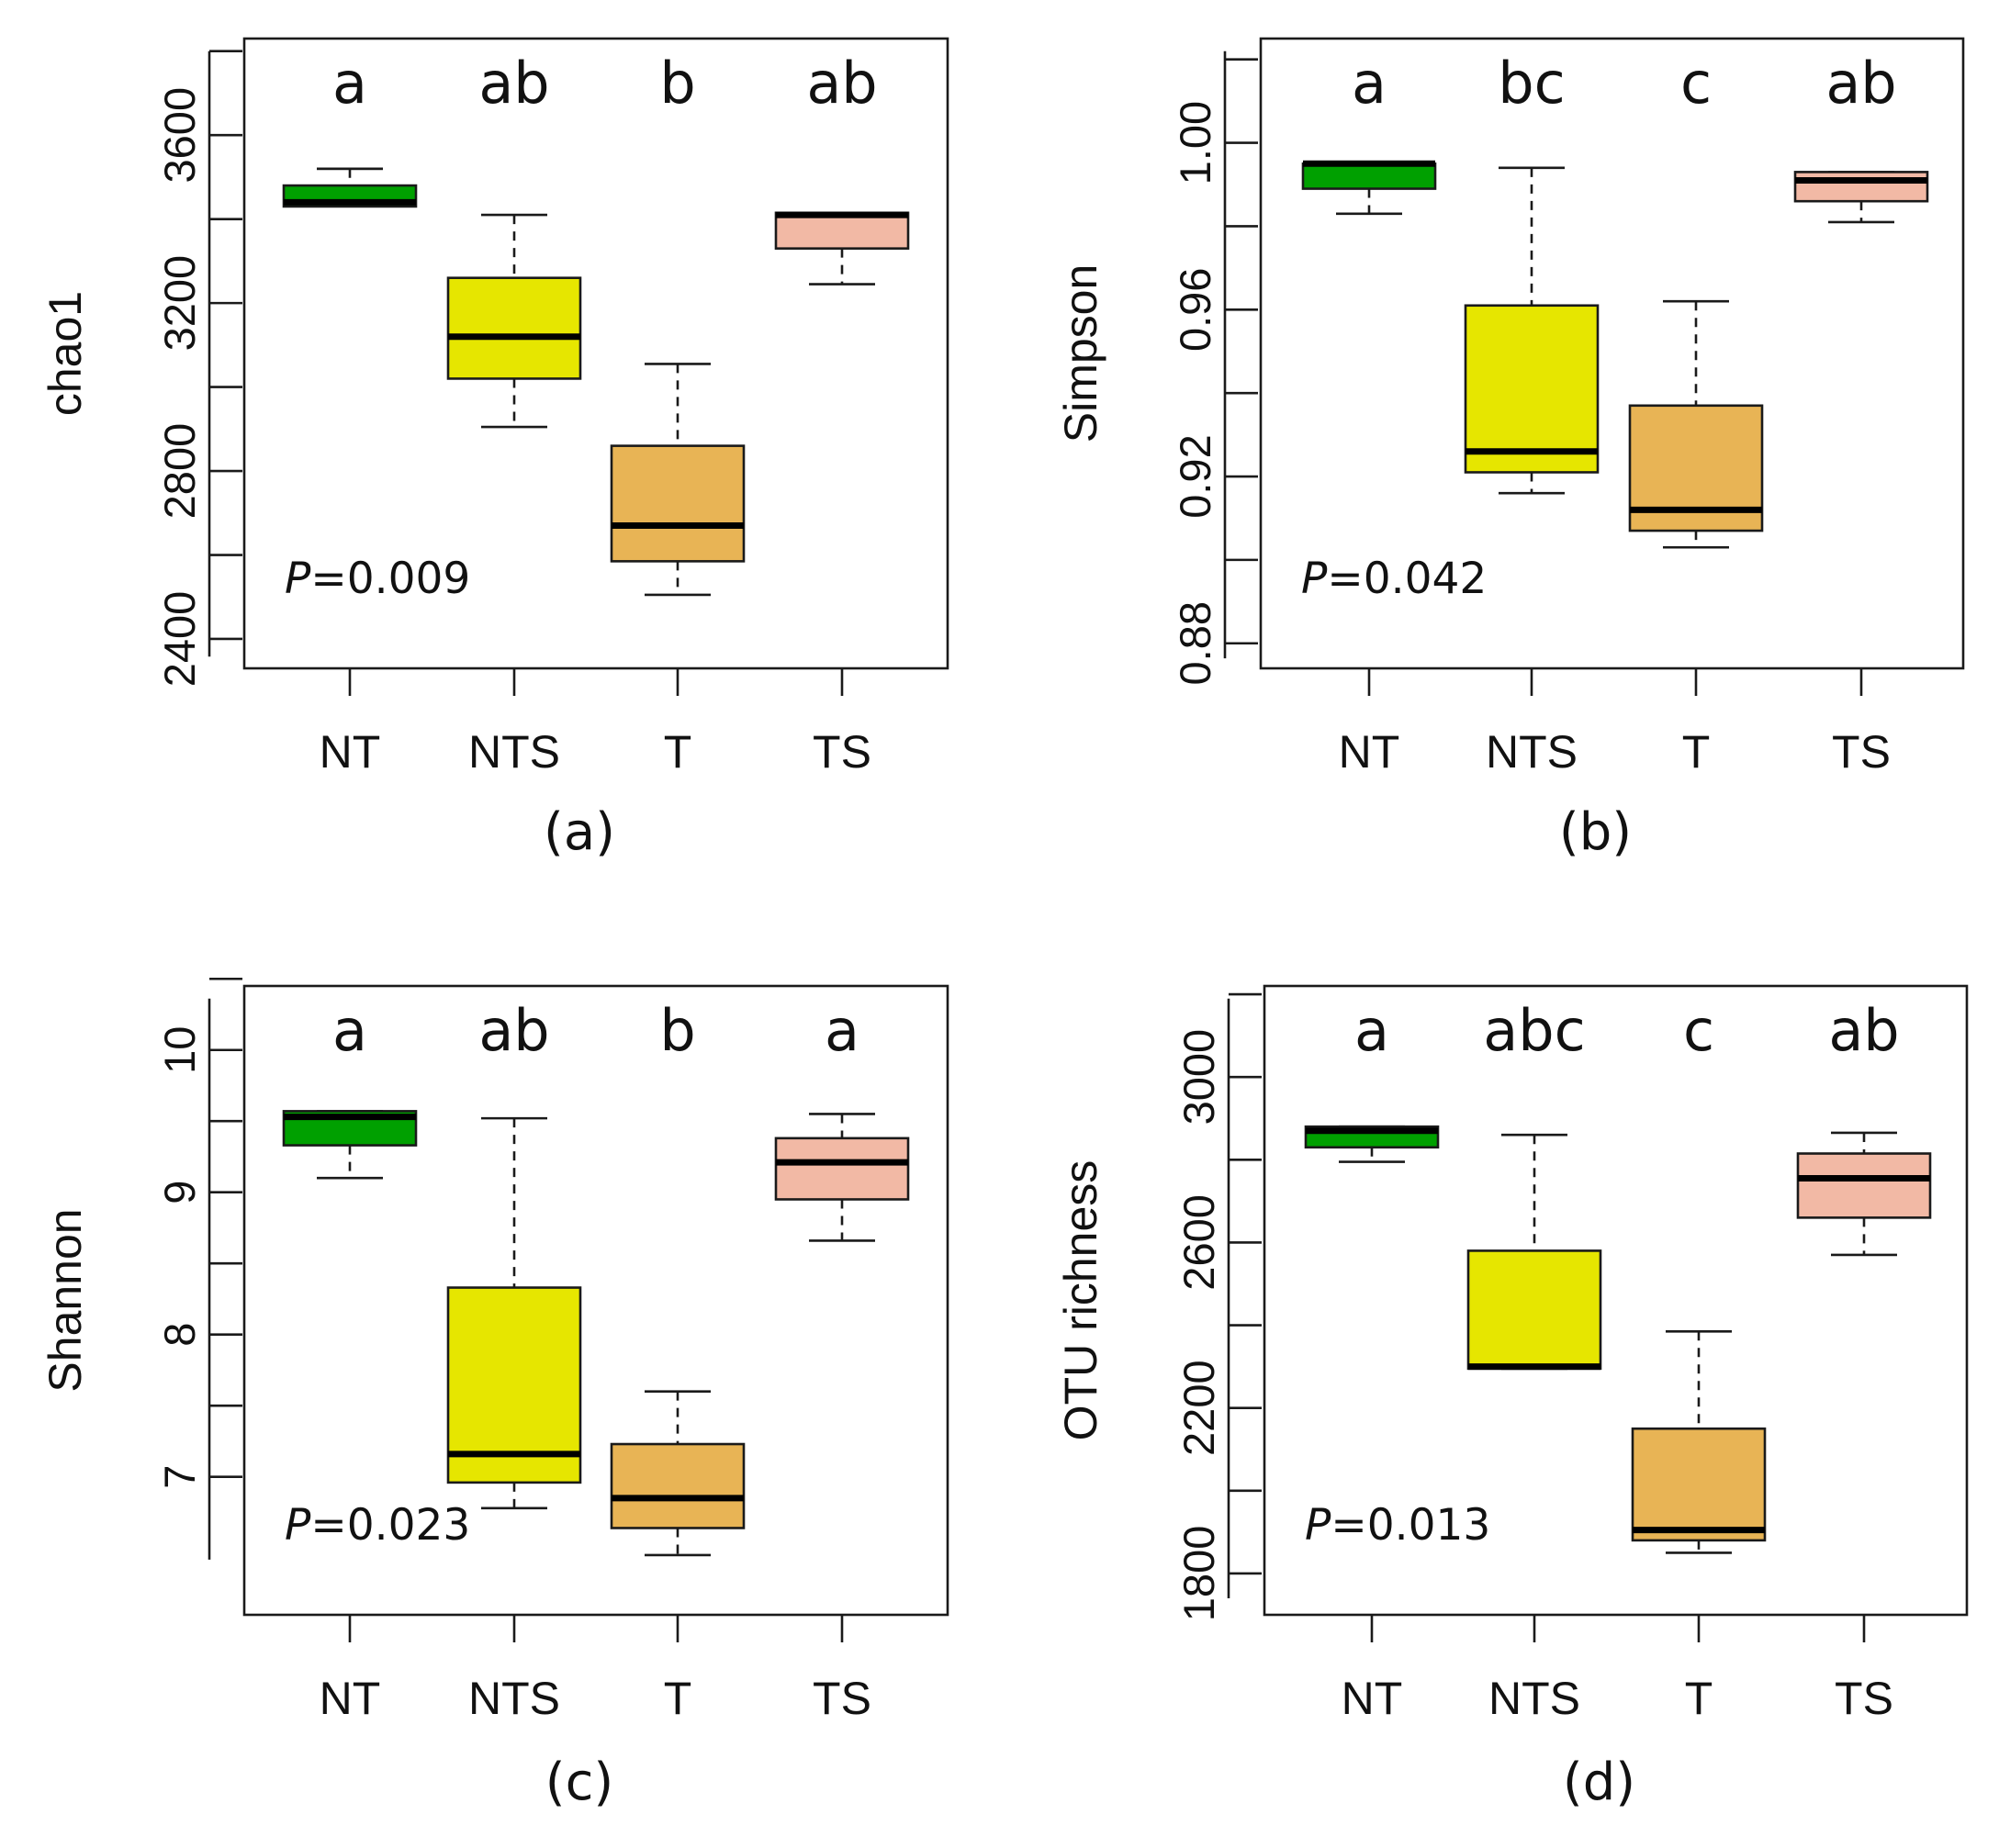  What do you see at coordinates (1407, 579) in the screenshot?
I see `p-value-number: =0.042` at bounding box center [1407, 579].